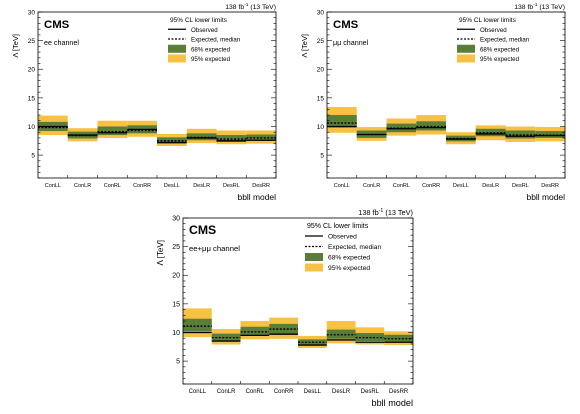 The height and width of the screenshot is (414, 580). I want to click on channel-label: μμ channel, so click(351, 43).